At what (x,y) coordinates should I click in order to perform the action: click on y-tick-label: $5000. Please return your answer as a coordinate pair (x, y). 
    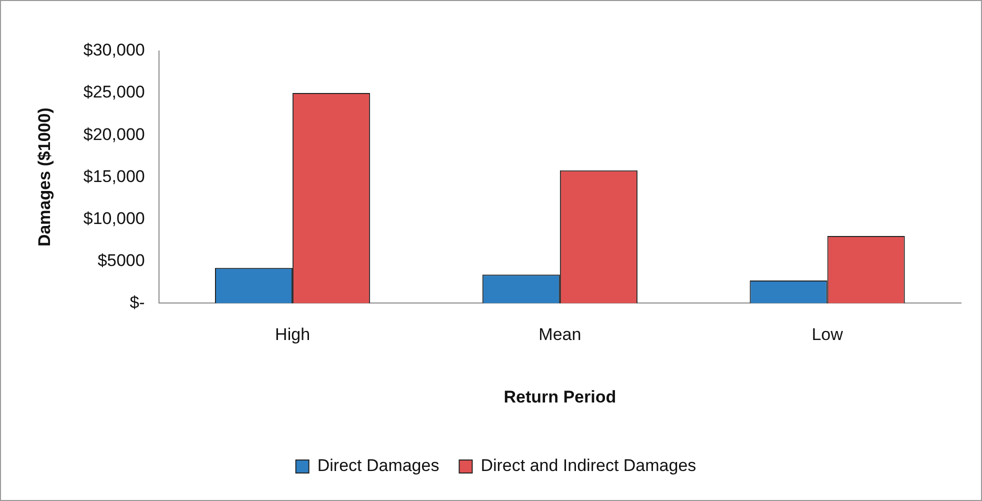
    Looking at the image, I should click on (121, 260).